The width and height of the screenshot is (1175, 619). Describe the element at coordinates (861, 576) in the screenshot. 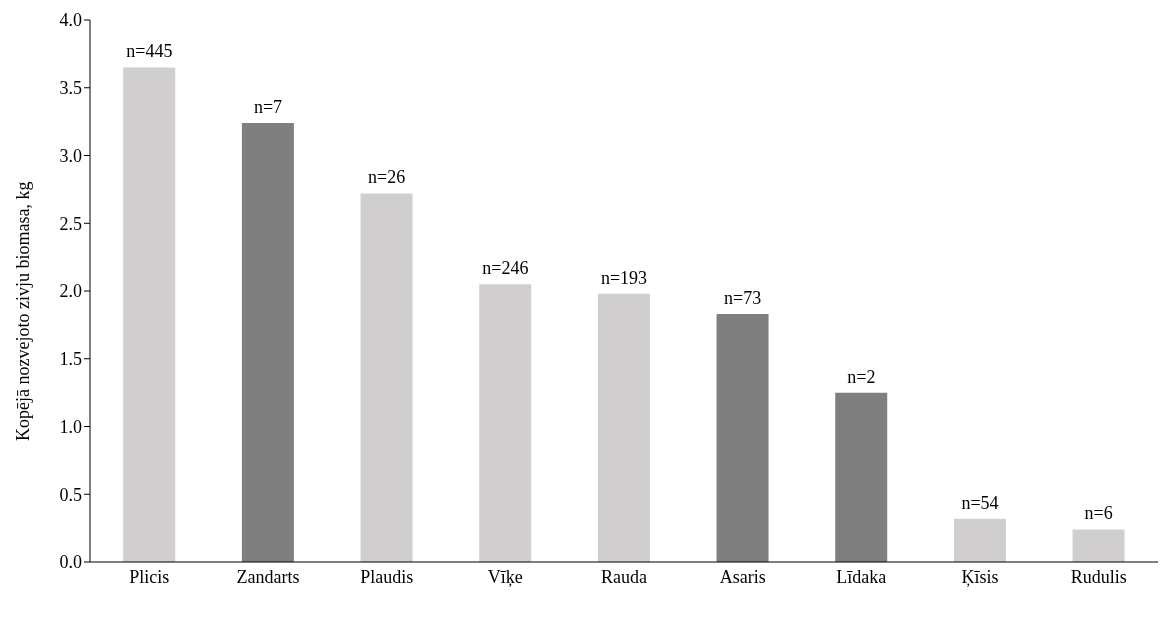

I see `x-tick-label: Līdaka` at that location.